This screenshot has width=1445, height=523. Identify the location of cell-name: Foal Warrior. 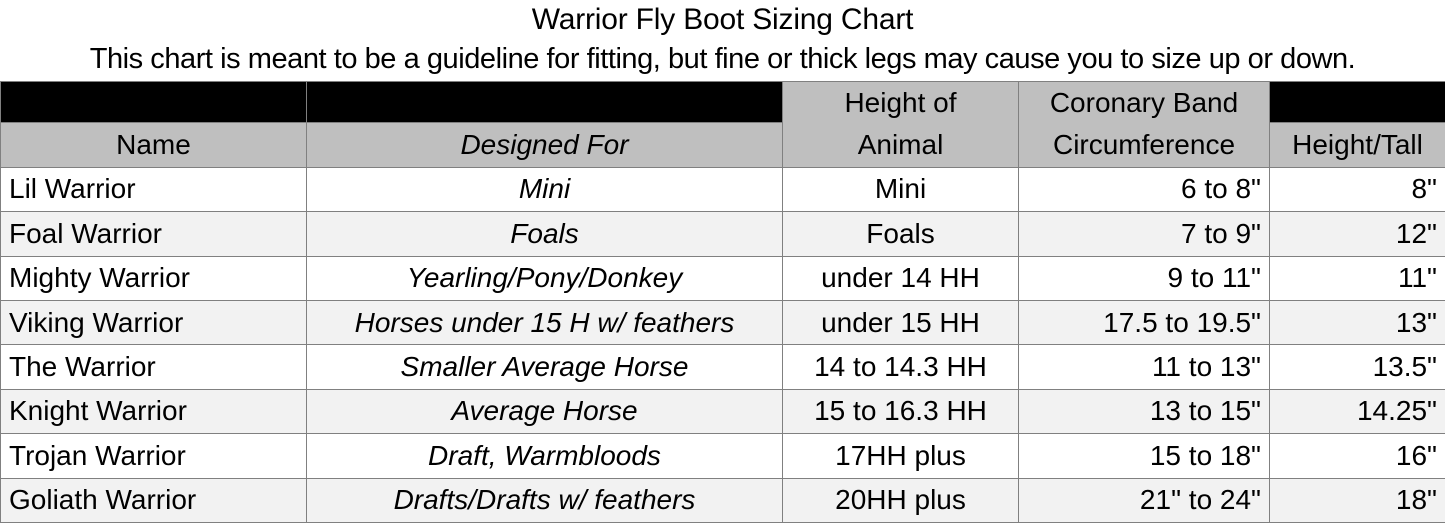
(153, 234).